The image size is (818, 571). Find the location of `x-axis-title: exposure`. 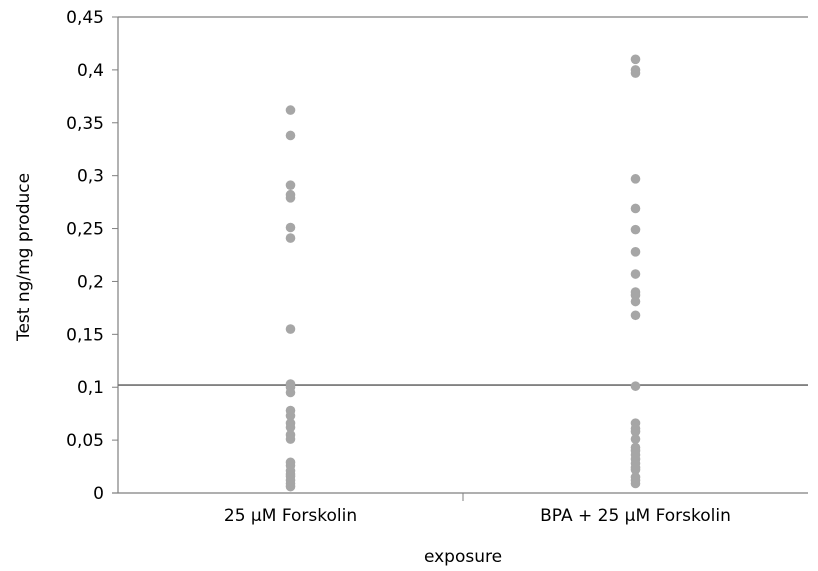

x-axis-title: exposure is located at coordinates (463, 557).